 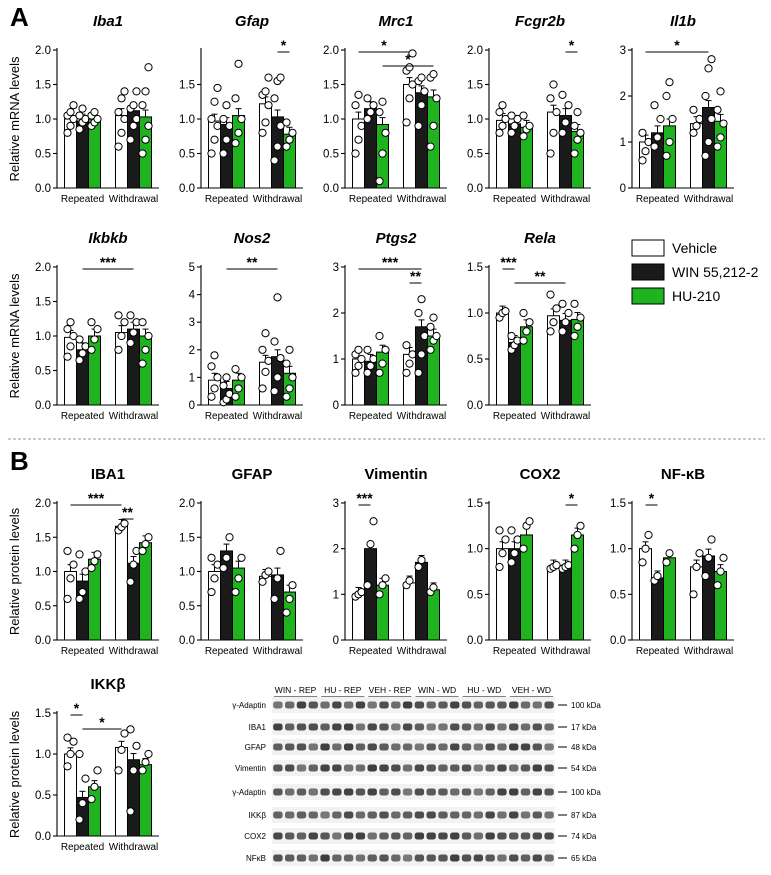 What do you see at coordinates (584, 727) in the screenshot?
I see `blot-kda-label: 17 kDa` at bounding box center [584, 727].